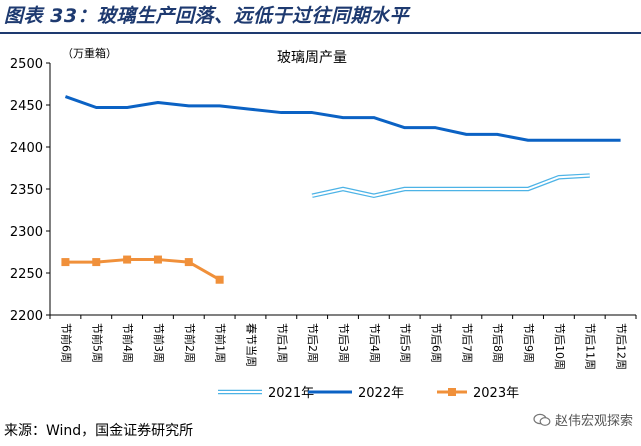 Image resolution: width=641 pixels, height=446 pixels. I want to click on x-tick-label: 节后12周, so click(621, 346).